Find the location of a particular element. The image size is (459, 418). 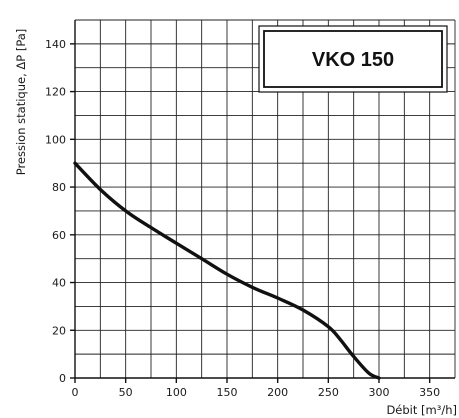

y-tick-label: 140 is located at coordinates (55, 44).